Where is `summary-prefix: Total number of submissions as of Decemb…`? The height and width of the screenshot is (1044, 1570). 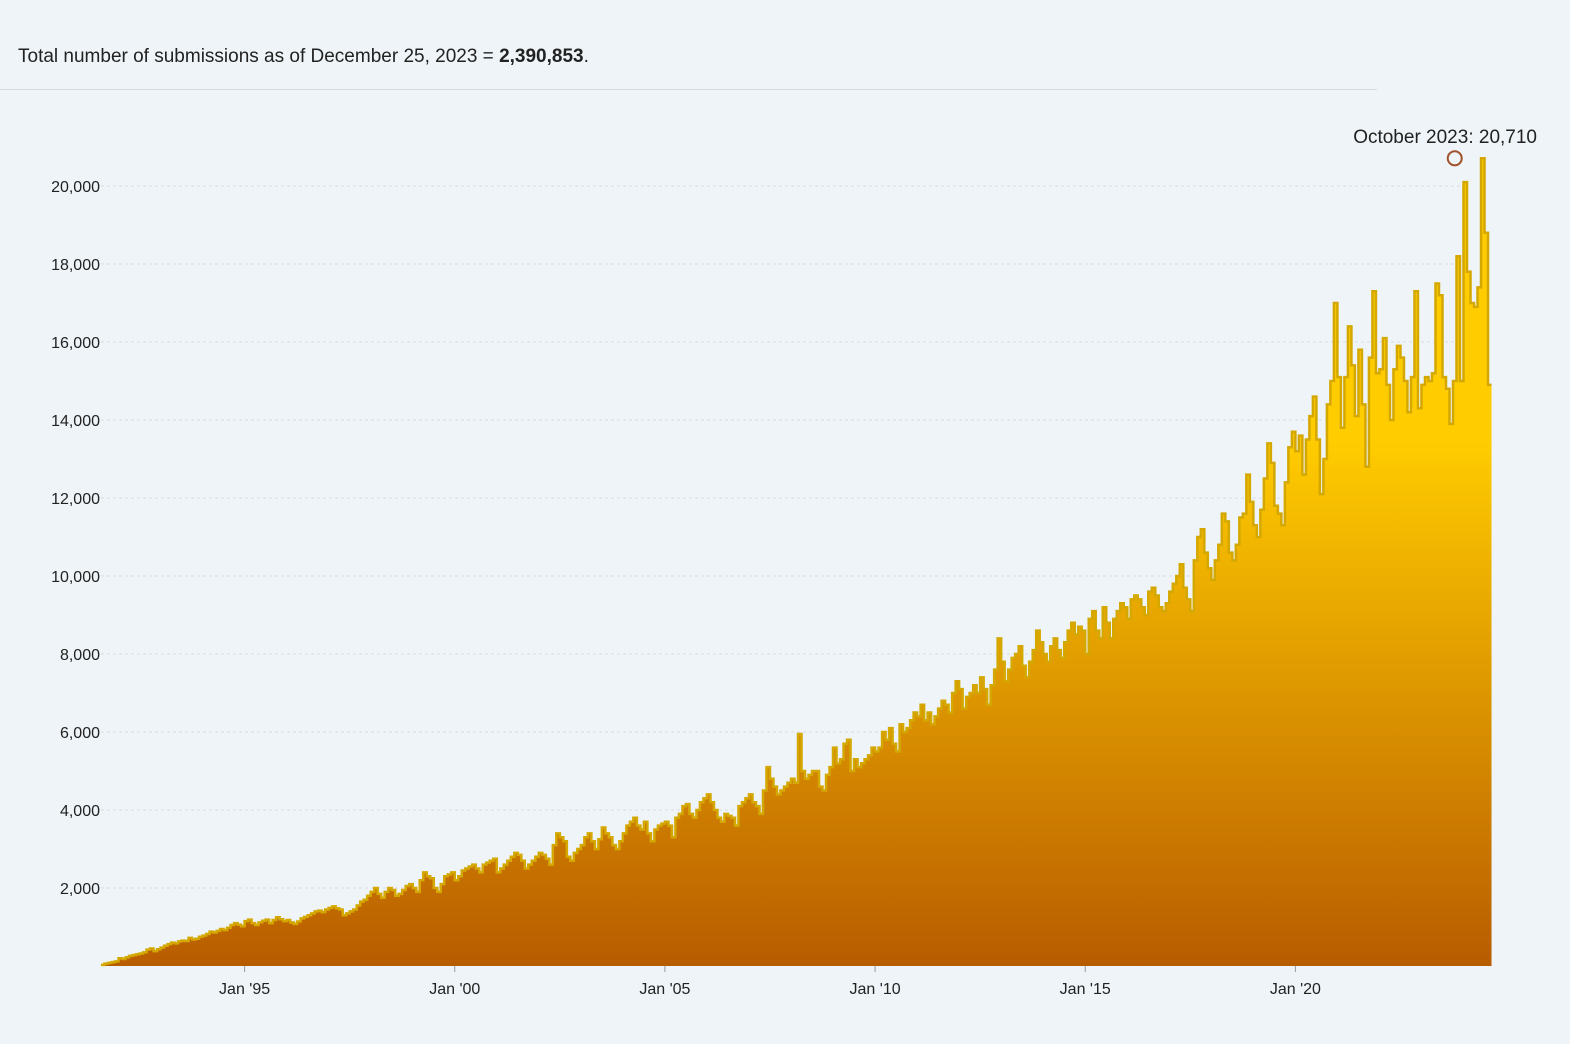
summary-prefix: Total number of submissions as of Decemb… is located at coordinates (259, 56).